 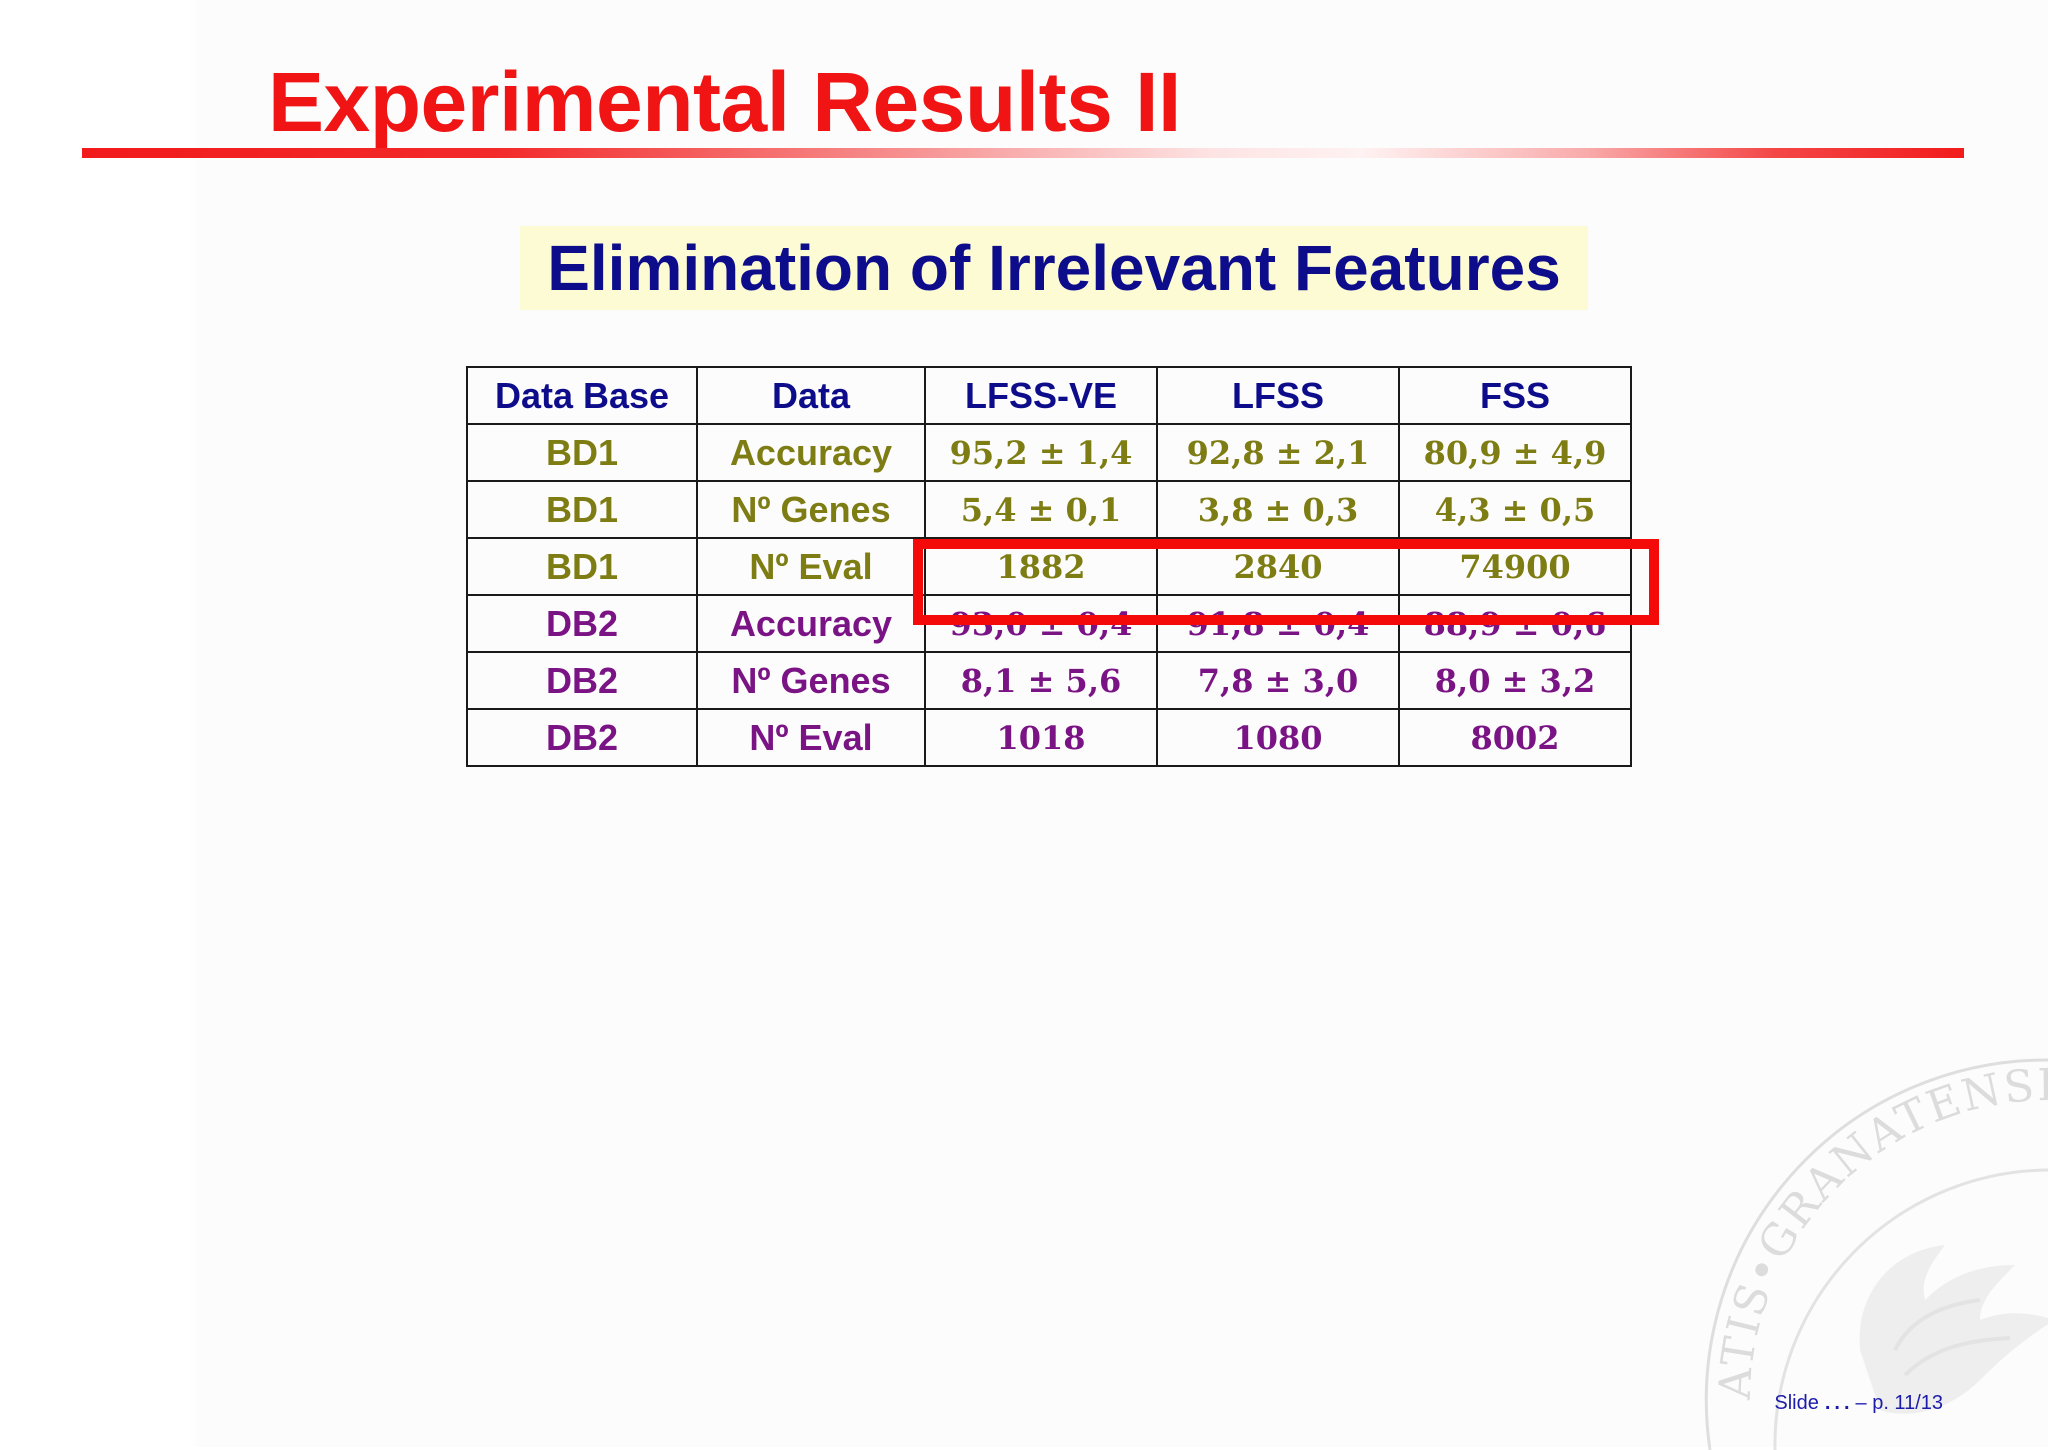 I want to click on lfss-ve-value: 5,4 ± 0,1, so click(x=1041, y=509).